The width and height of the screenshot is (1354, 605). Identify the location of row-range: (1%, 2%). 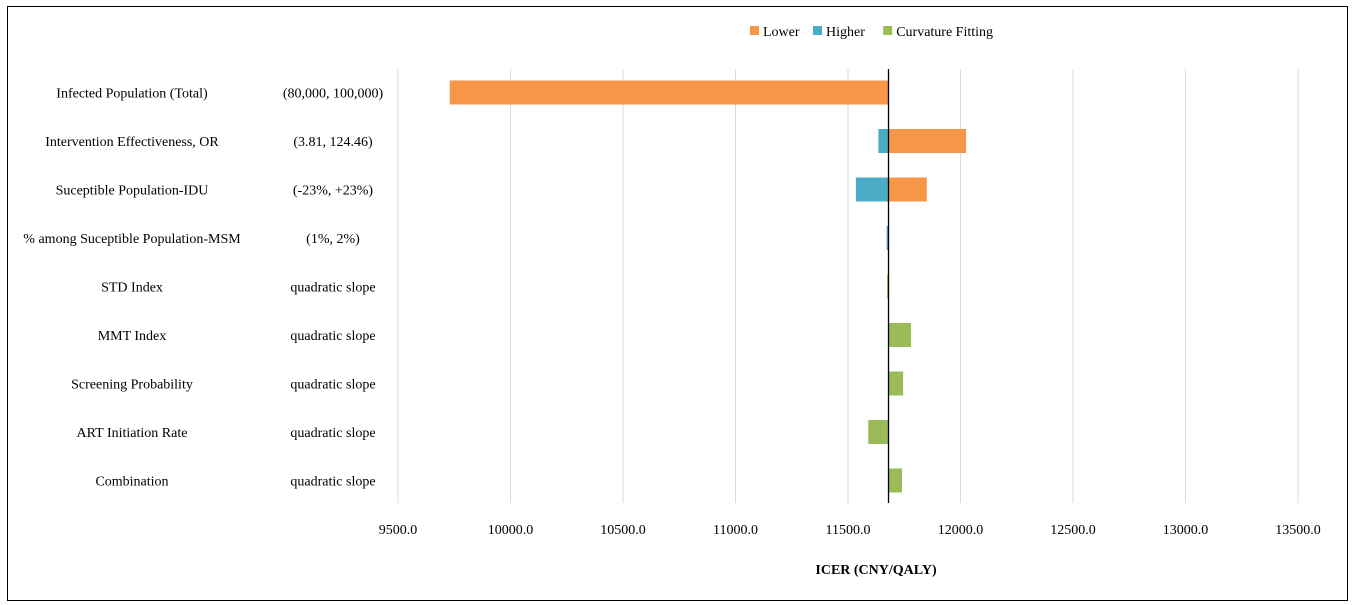
(333, 239).